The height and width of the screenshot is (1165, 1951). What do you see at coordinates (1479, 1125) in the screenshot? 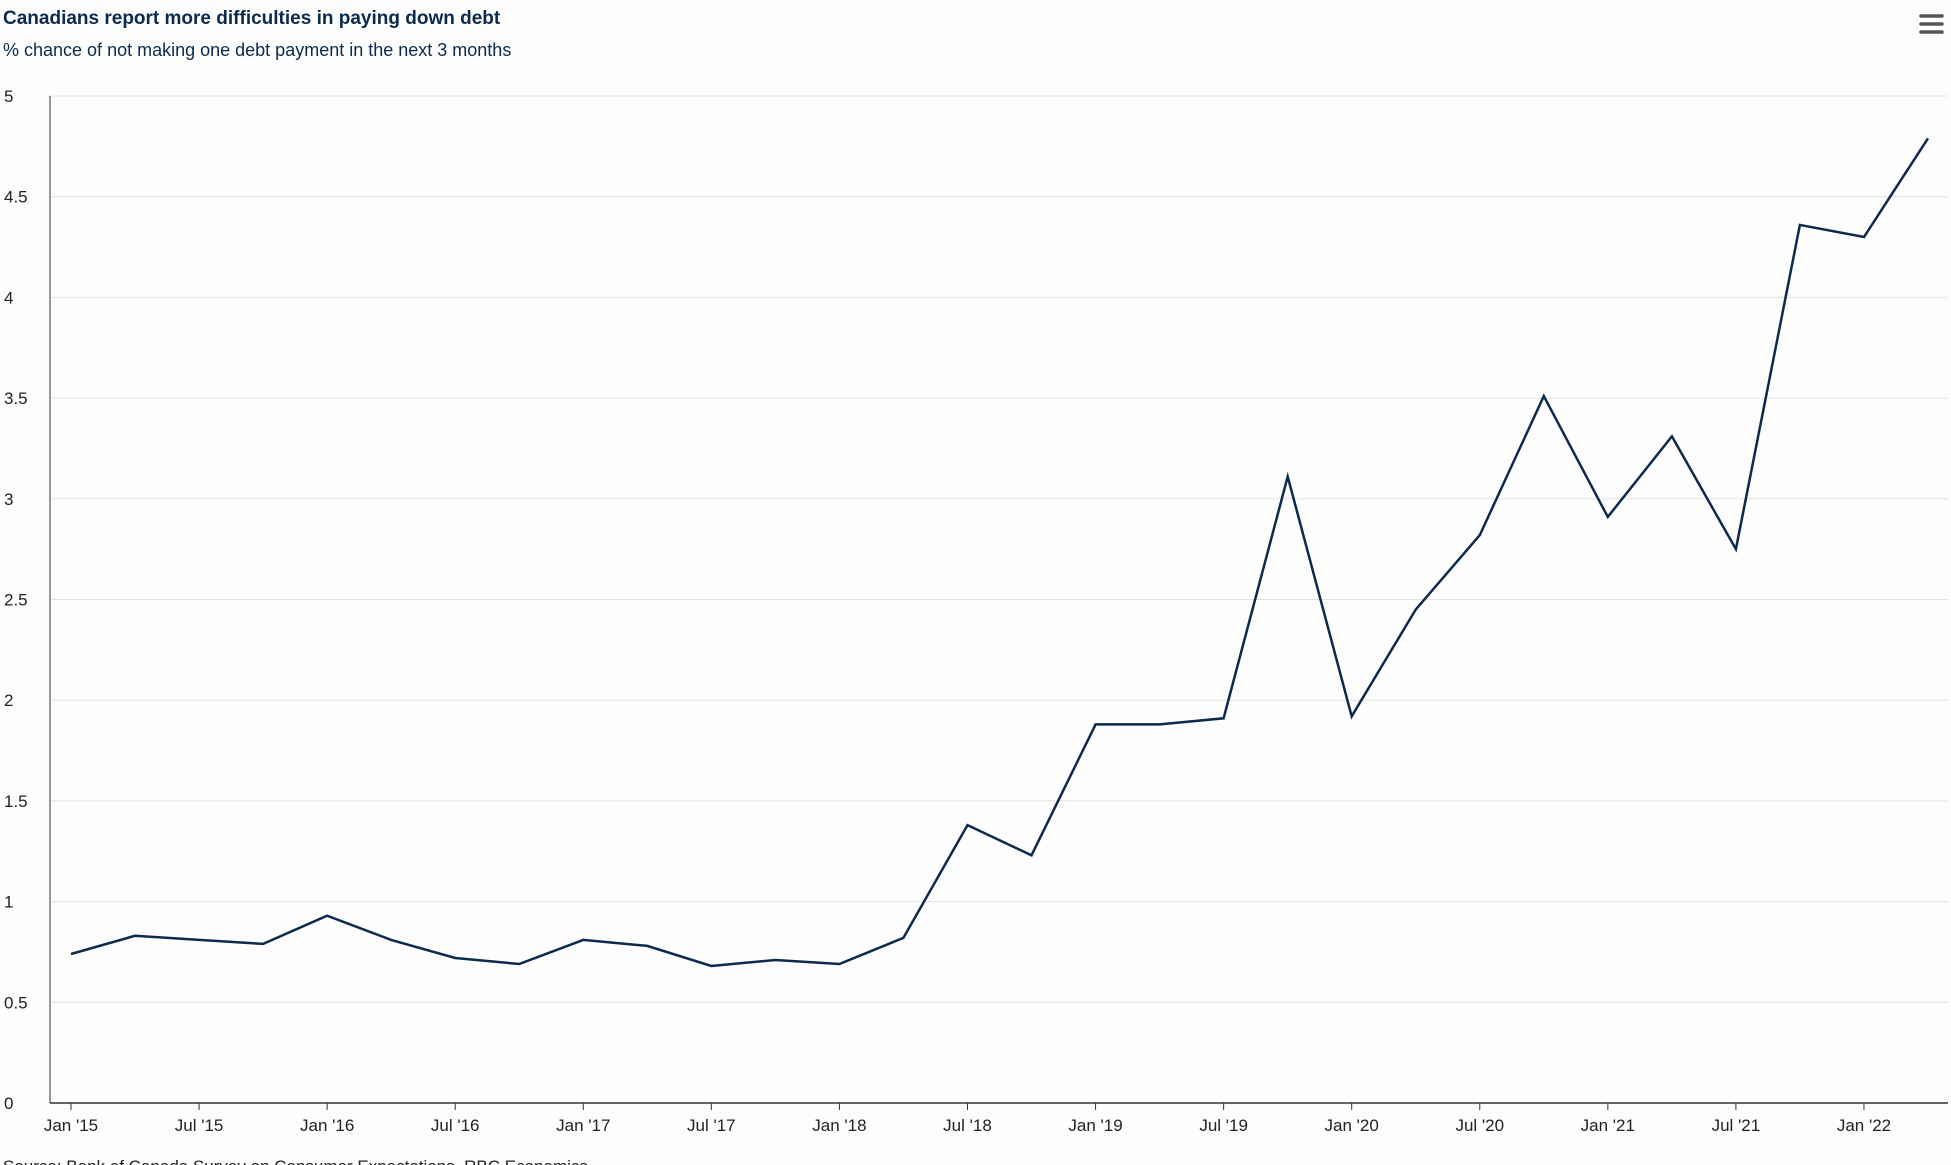
I see `x-tick-label: Jul '20` at bounding box center [1479, 1125].